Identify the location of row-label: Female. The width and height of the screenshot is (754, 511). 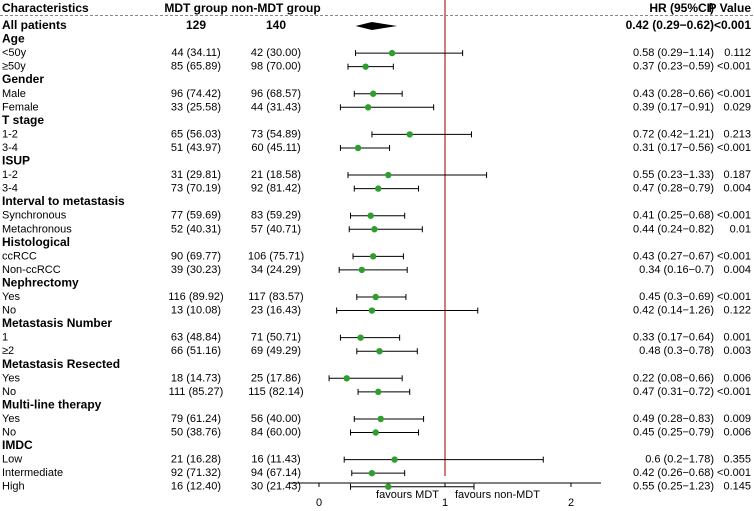
(20, 107).